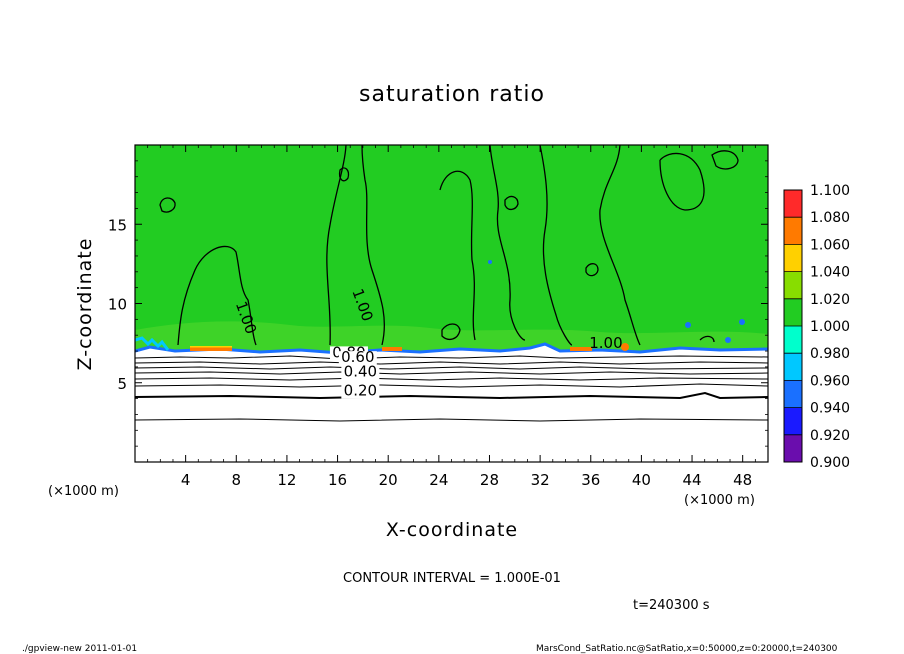 The height and width of the screenshot is (654, 904). I want to click on colorbar-label: 0.900, so click(830, 463).